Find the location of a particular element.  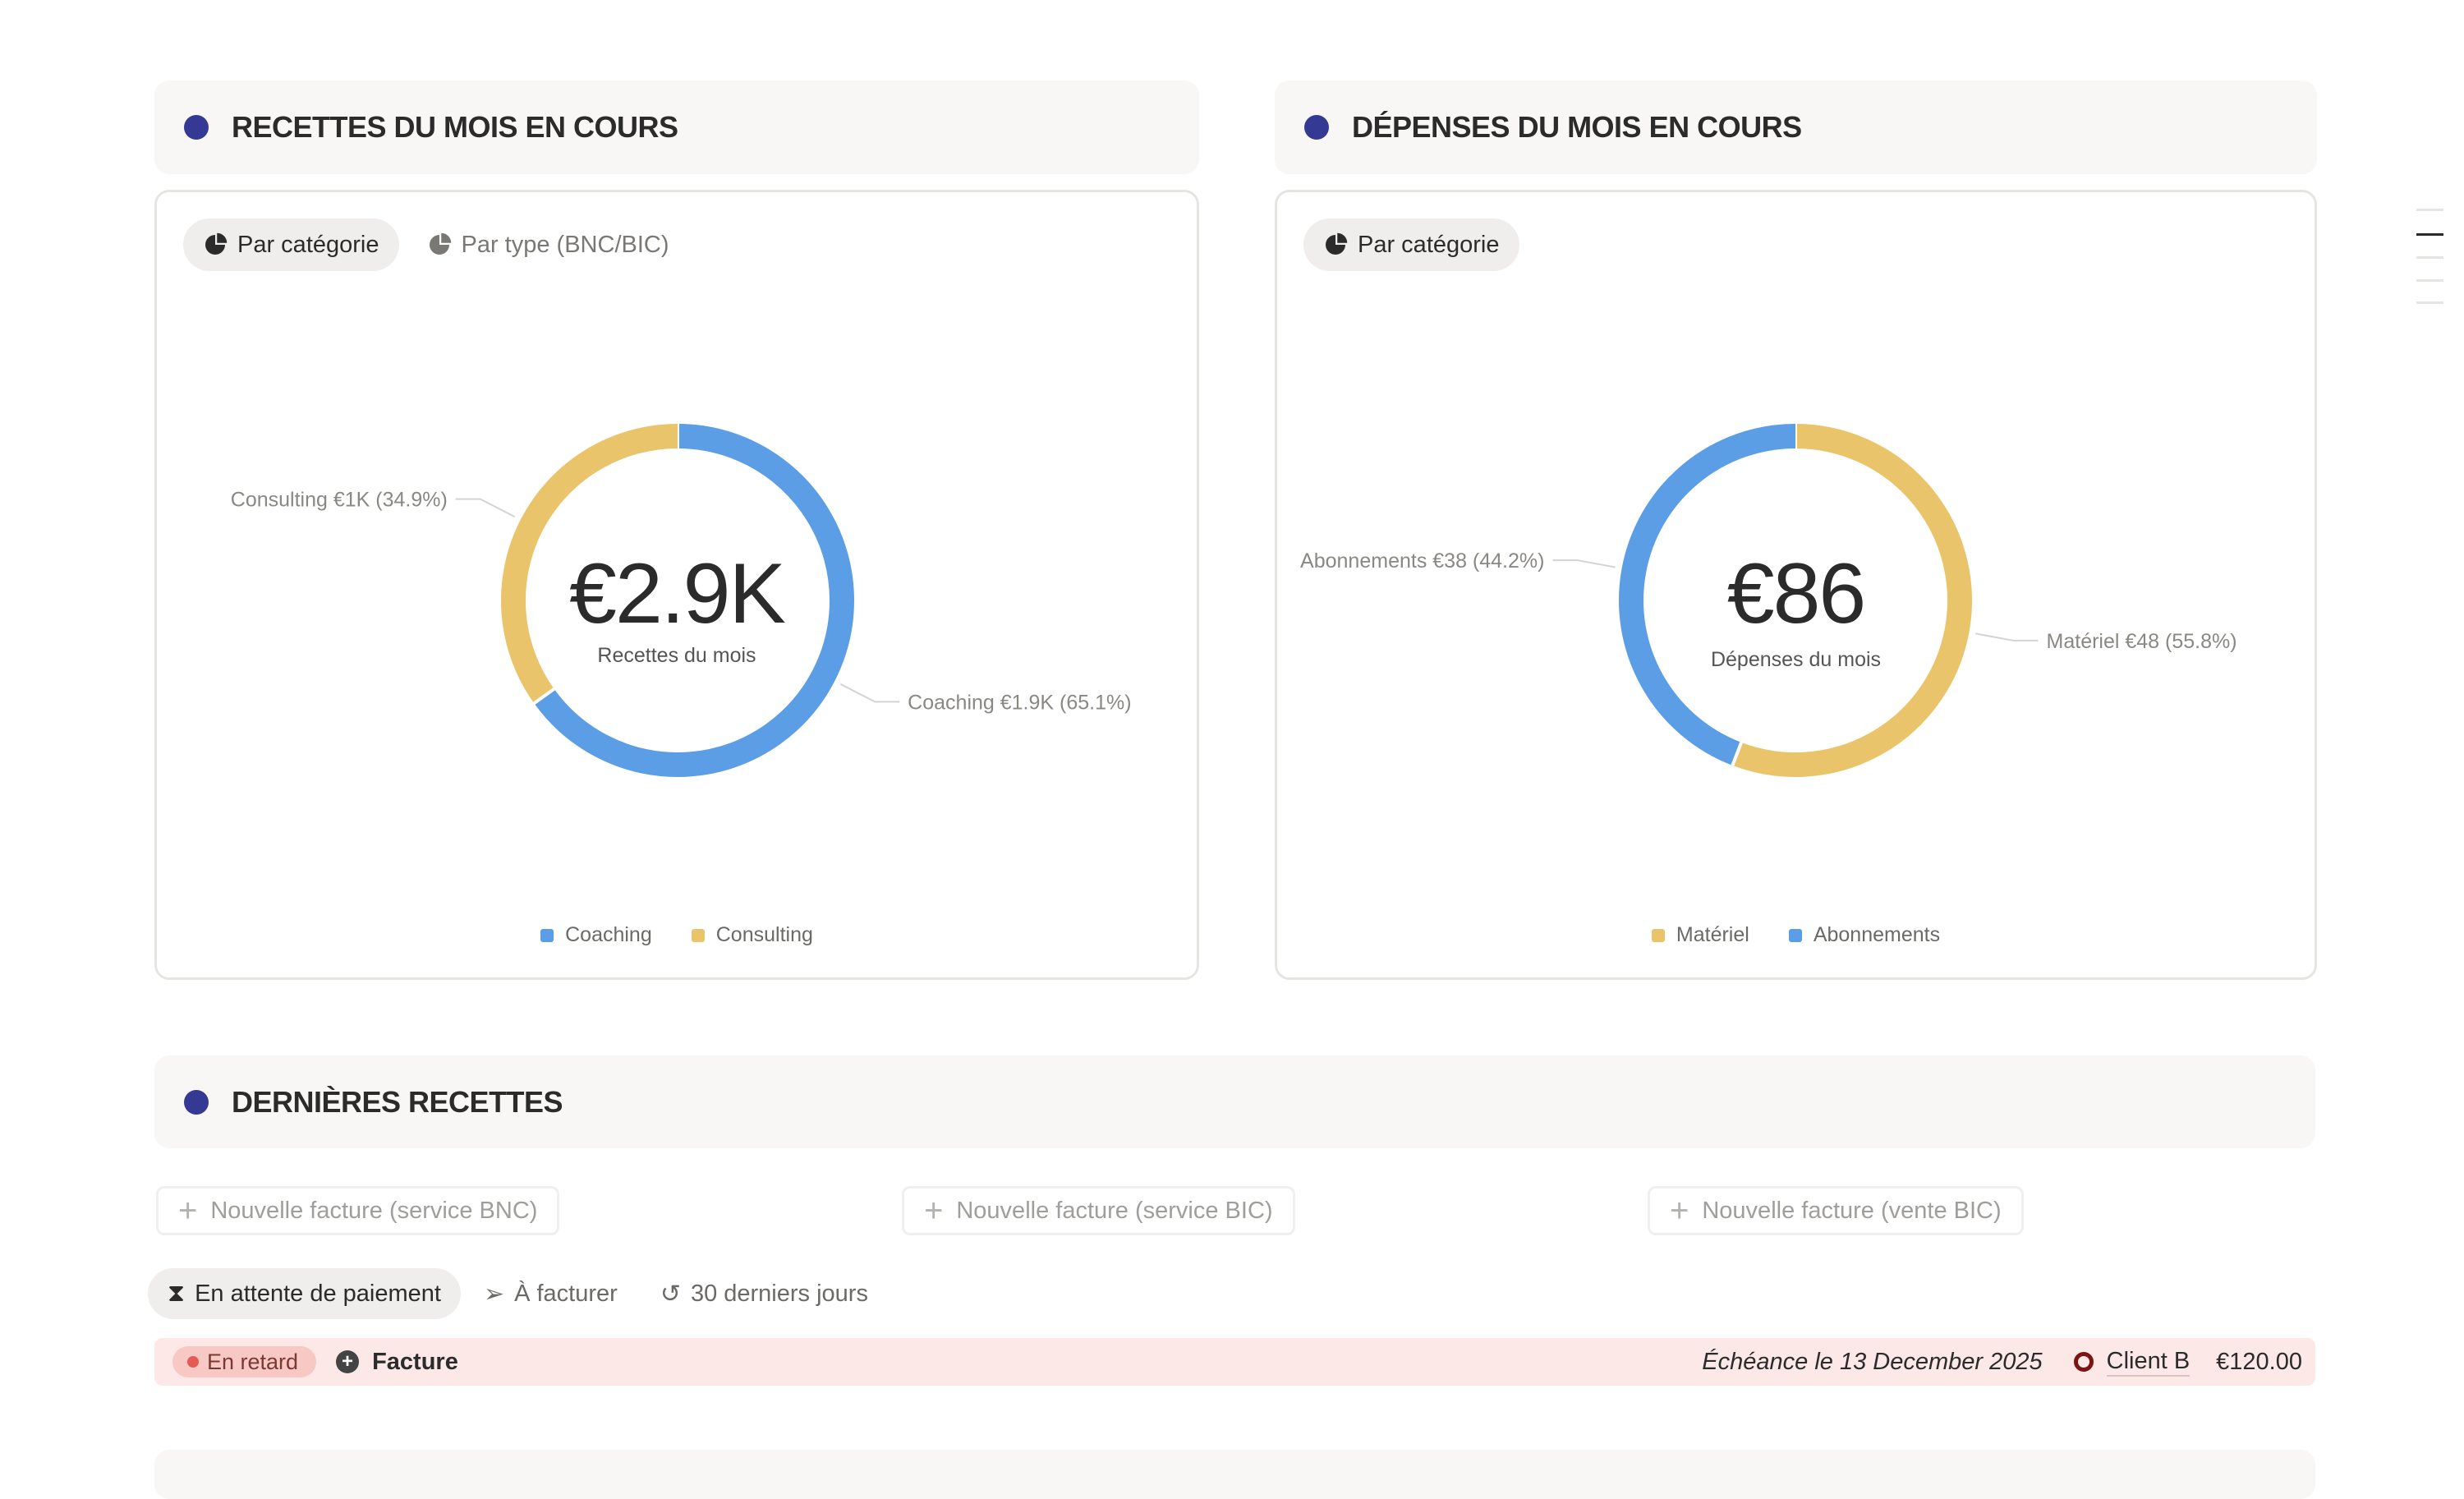

donut-subtitle: Dépenses du mois is located at coordinates (1796, 659).